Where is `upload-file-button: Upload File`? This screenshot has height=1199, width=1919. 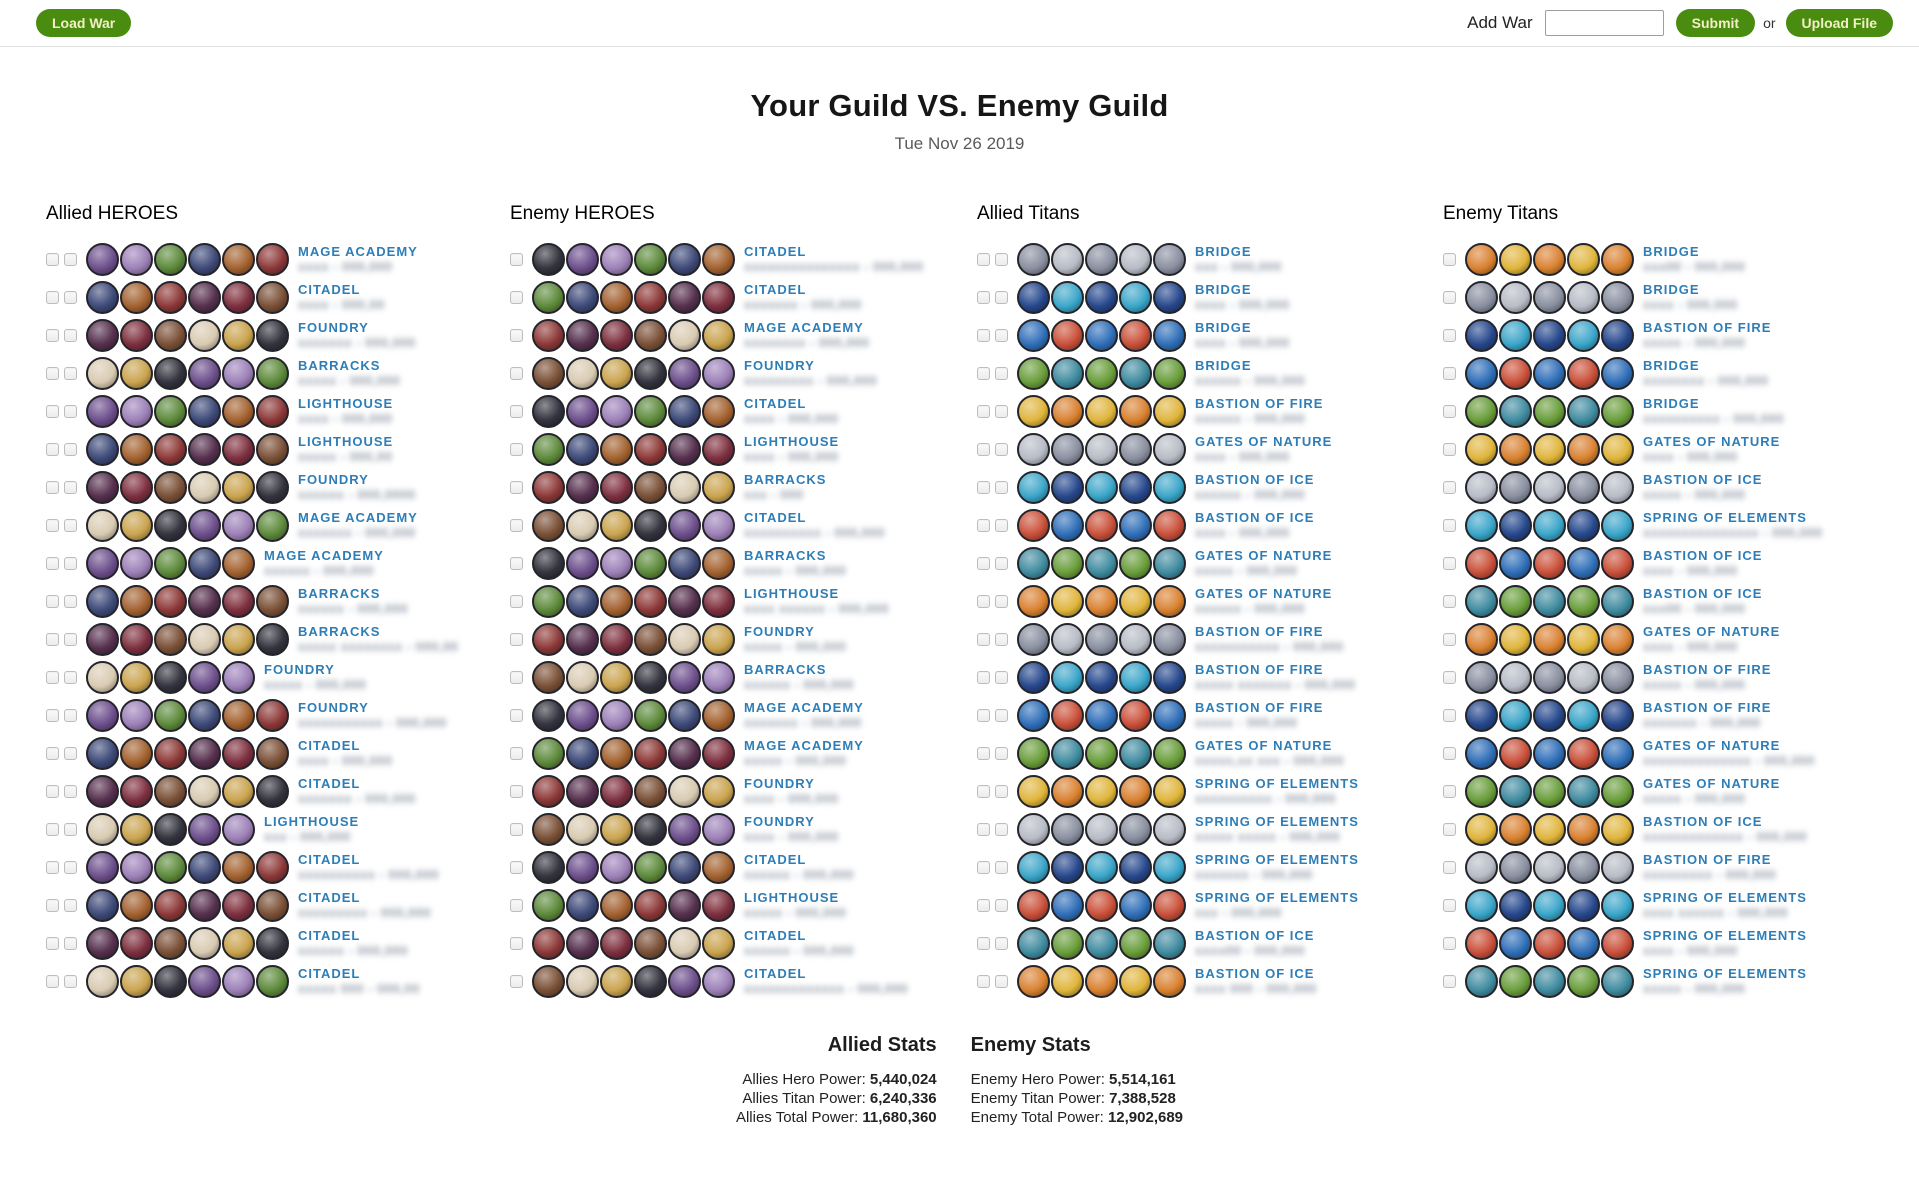
upload-file-button: Upload File is located at coordinates (1839, 23).